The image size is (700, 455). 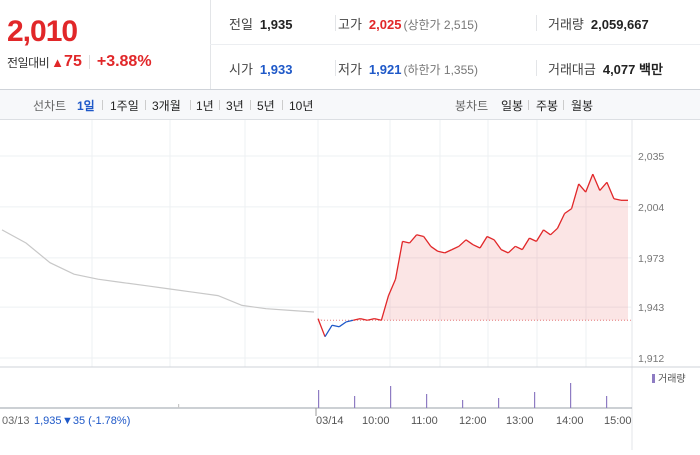 What do you see at coordinates (124, 106) in the screenshot?
I see `tab-1w: 1주일` at bounding box center [124, 106].